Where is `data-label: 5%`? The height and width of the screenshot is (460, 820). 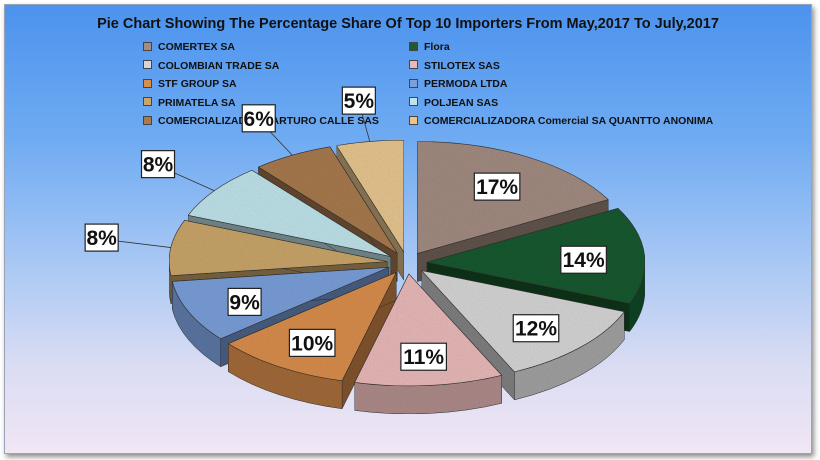
data-label: 5% is located at coordinates (359, 101).